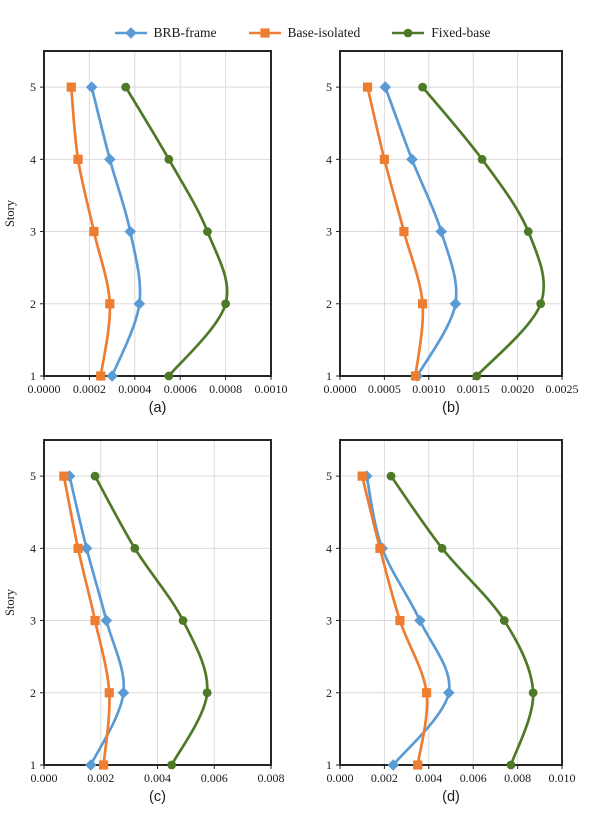 This screenshot has width=603, height=825. I want to click on legend-item-fixed-base: Fixed-base, so click(440, 33).